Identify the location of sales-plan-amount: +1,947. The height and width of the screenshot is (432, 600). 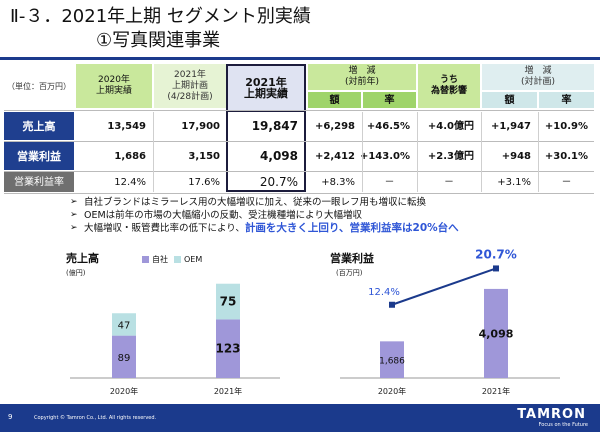
(510, 126).